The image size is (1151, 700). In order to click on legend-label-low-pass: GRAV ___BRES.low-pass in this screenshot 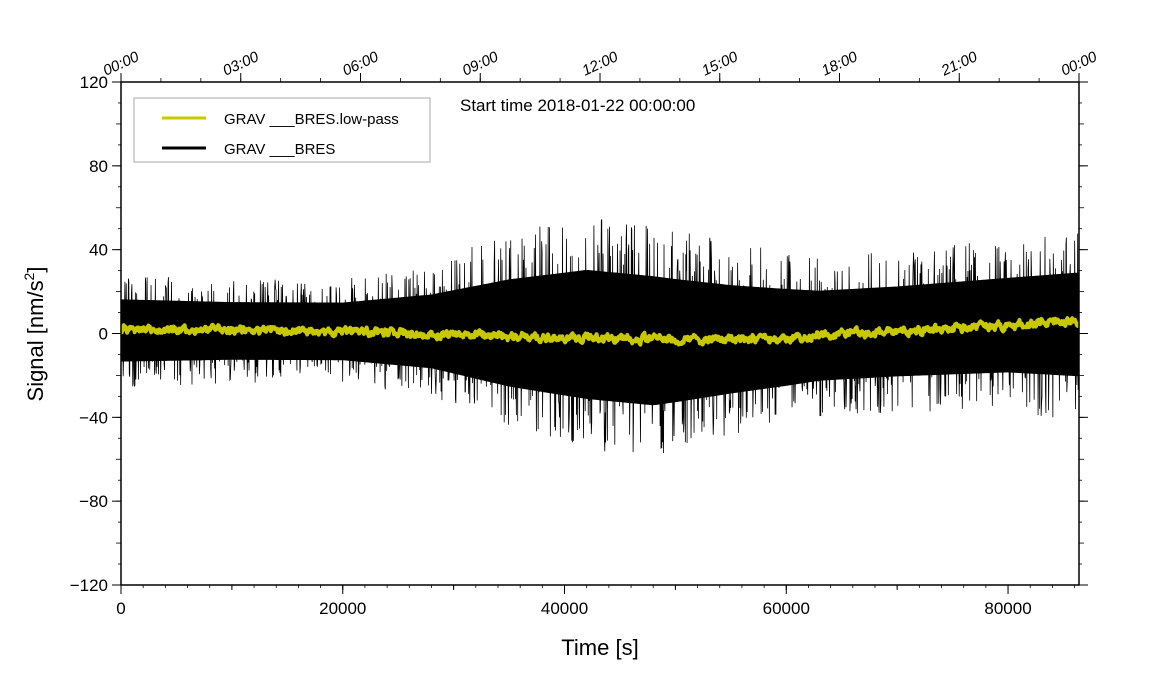, I will do `click(311, 119)`.